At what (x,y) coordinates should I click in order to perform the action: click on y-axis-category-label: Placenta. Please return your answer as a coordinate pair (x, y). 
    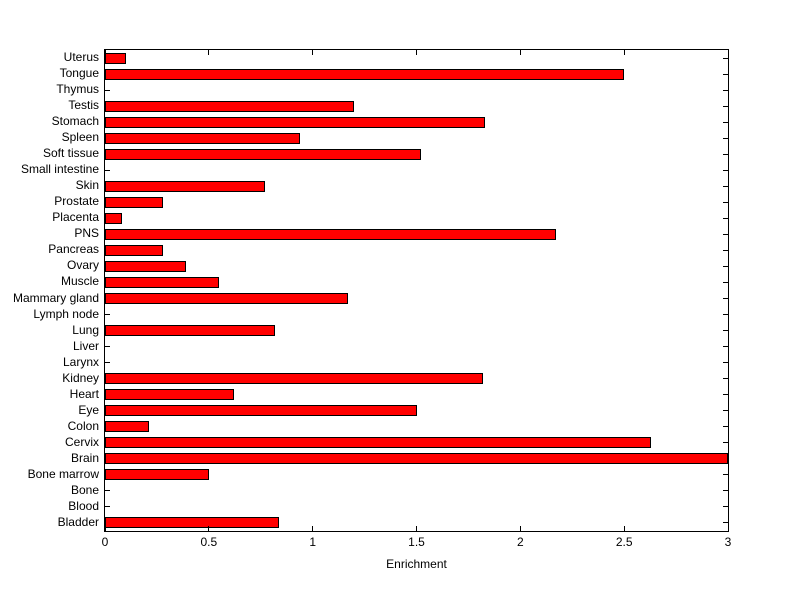
    Looking at the image, I should click on (75, 217).